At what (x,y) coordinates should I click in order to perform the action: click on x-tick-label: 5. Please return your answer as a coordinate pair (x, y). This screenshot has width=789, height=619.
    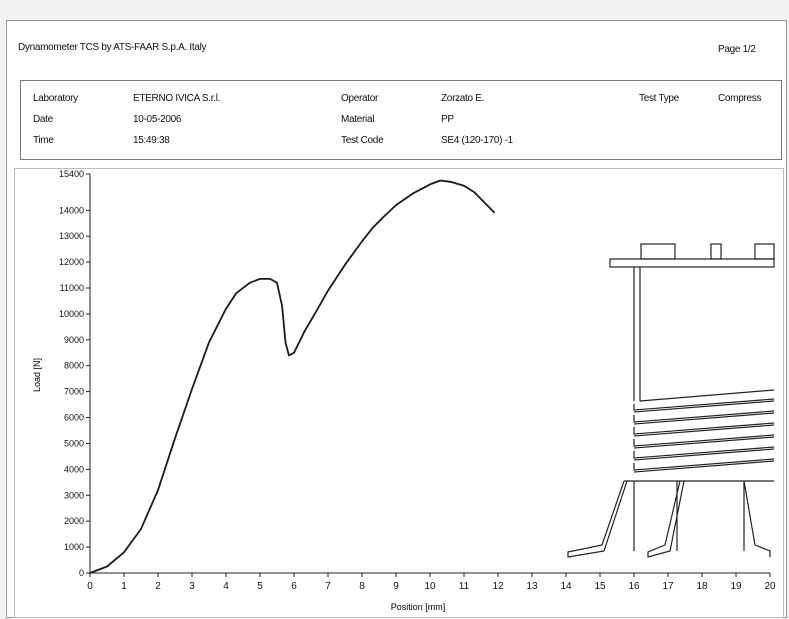
    Looking at the image, I should click on (260, 586).